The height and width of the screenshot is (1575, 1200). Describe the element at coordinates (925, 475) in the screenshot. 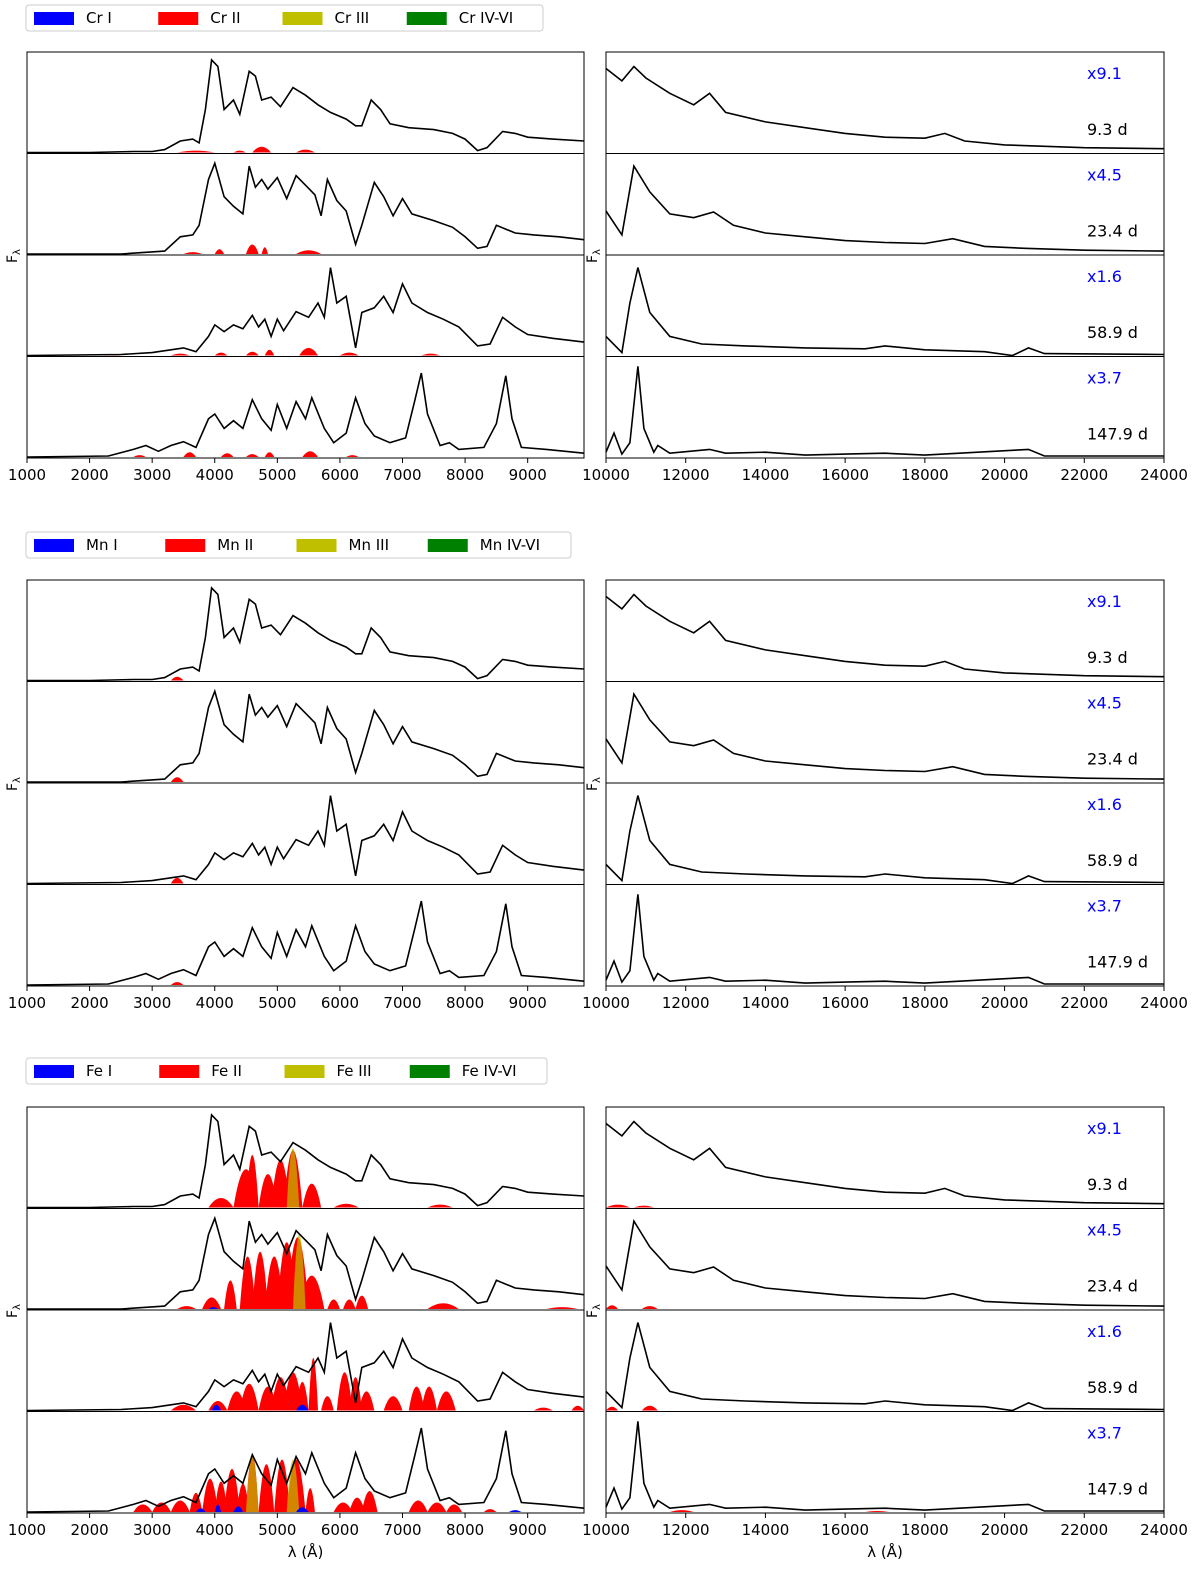

I see `x-tick-label: 18000` at that location.